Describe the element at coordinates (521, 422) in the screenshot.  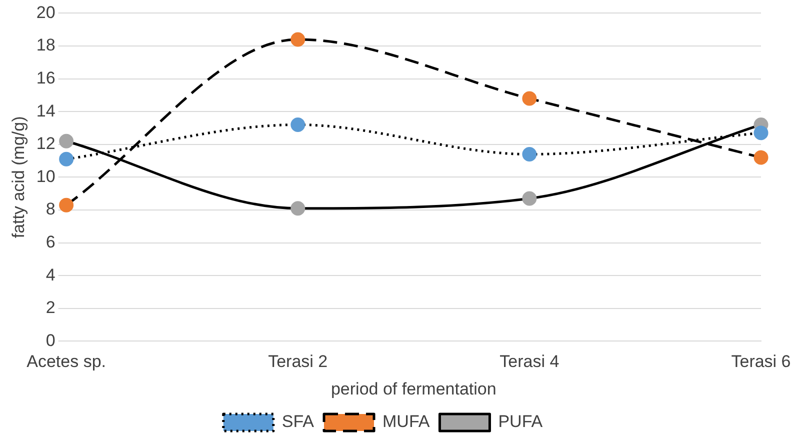
I see `legend-label: PUFA` at that location.